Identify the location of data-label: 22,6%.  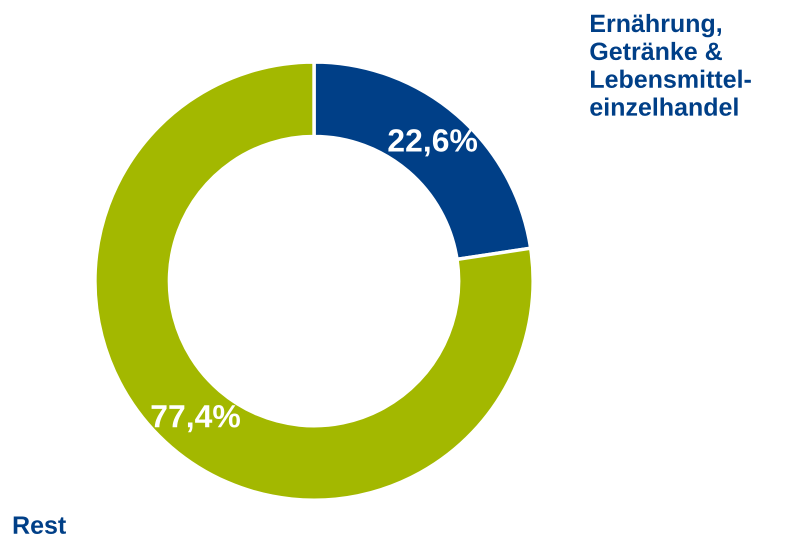
(433, 142).